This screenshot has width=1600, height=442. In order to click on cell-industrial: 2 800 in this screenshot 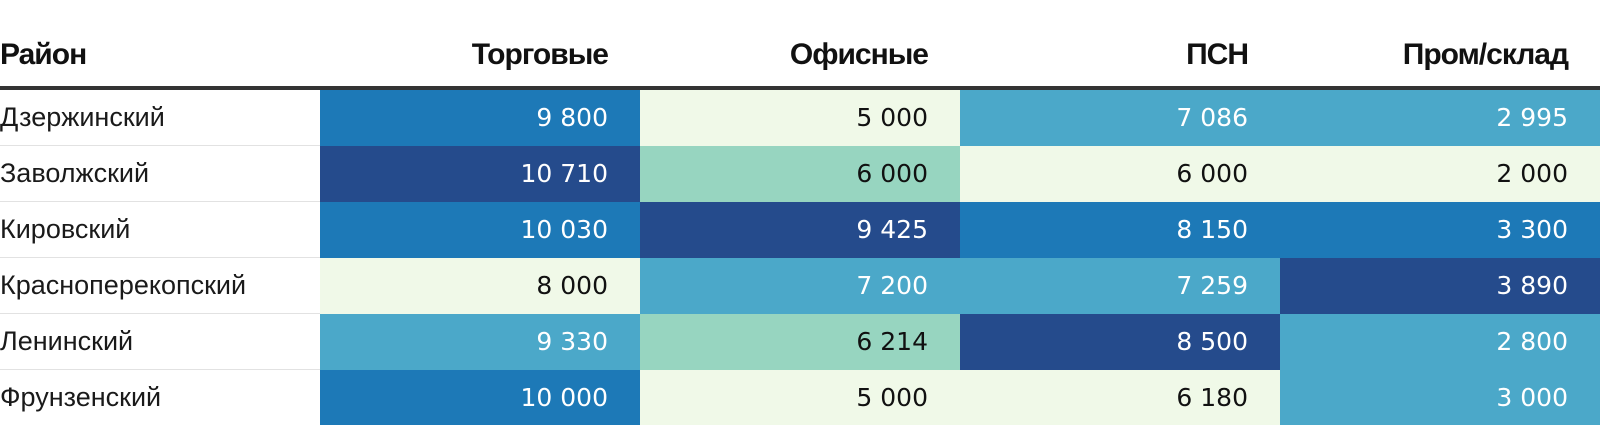, I will do `click(1440, 341)`.